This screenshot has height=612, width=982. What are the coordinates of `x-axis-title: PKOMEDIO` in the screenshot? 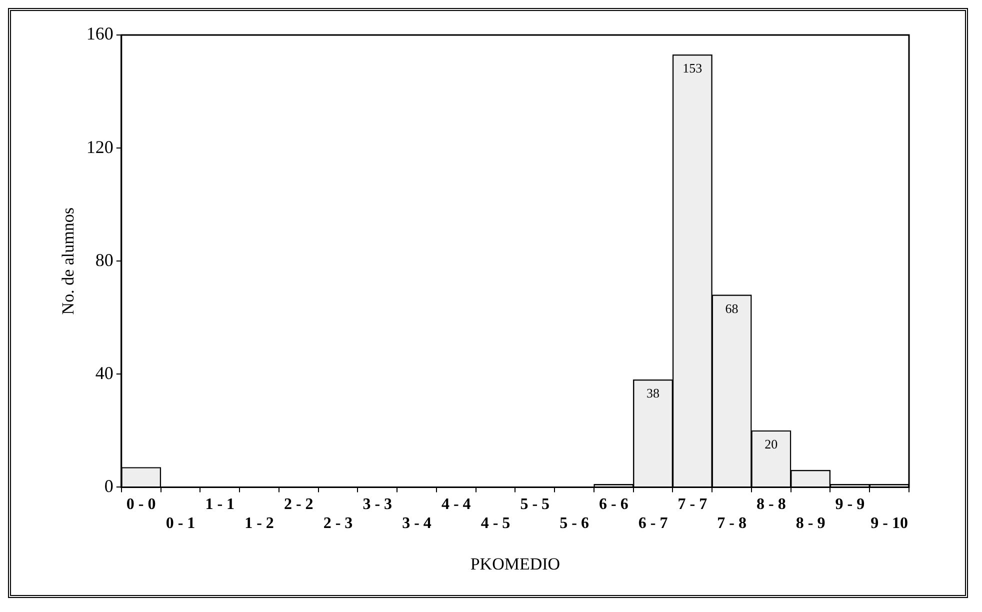 It's located at (515, 564).